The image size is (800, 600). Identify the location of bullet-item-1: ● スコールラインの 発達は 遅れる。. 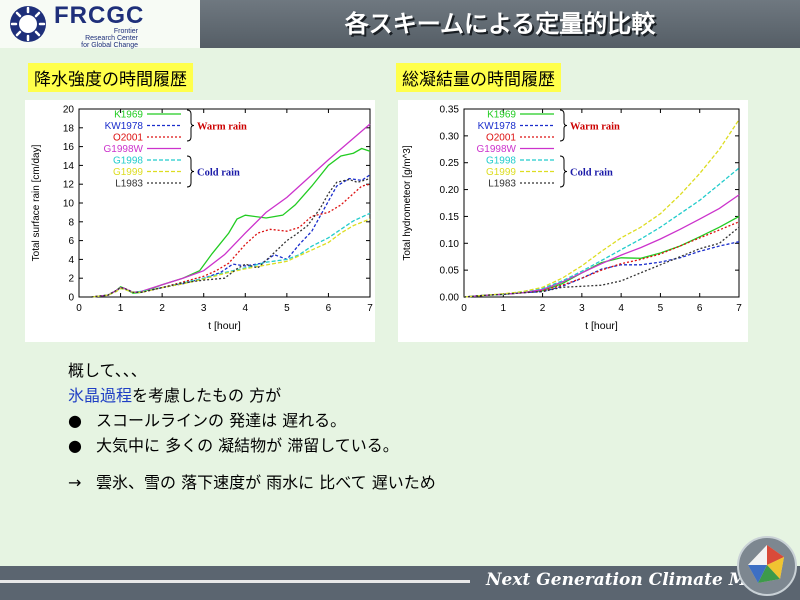
(252, 420).